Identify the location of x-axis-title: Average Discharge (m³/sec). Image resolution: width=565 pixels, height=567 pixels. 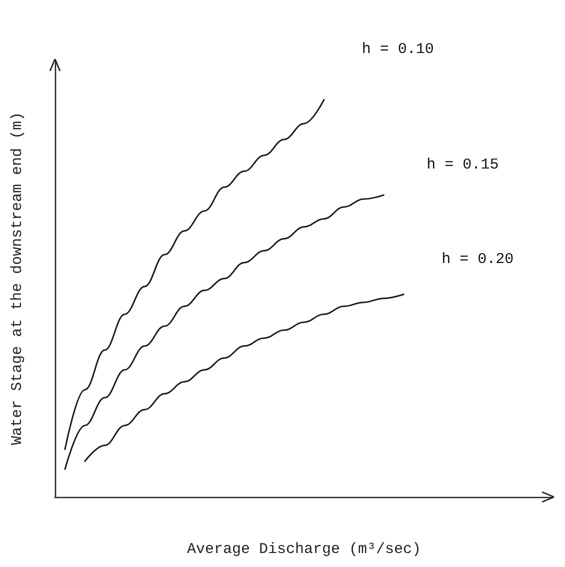
(304, 549).